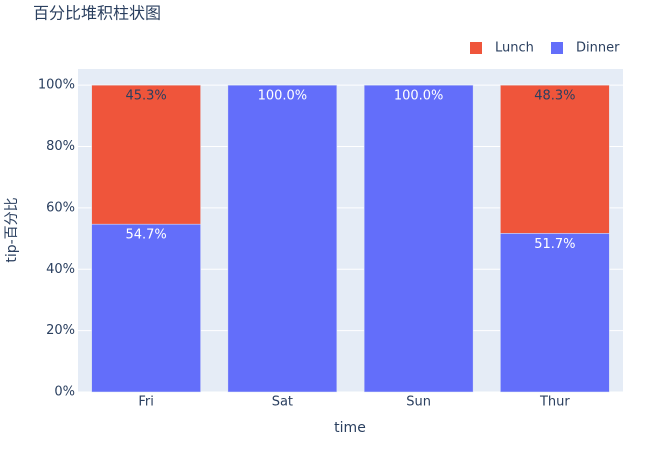 The height and width of the screenshot is (454, 646). What do you see at coordinates (60, 207) in the screenshot?
I see `y-tick-label: 60%` at bounding box center [60, 207].